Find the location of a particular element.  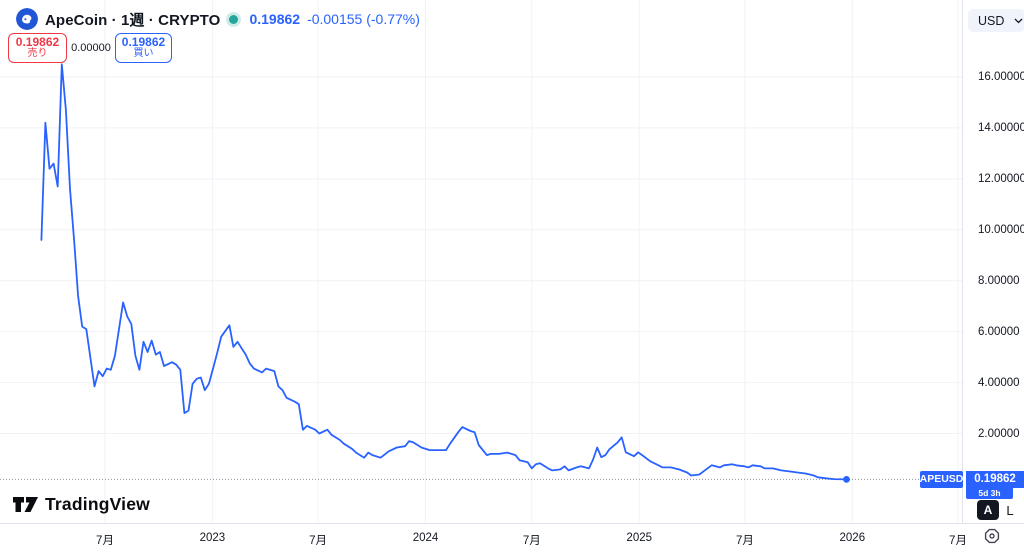

currency-selector: USD is located at coordinates (996, 20).